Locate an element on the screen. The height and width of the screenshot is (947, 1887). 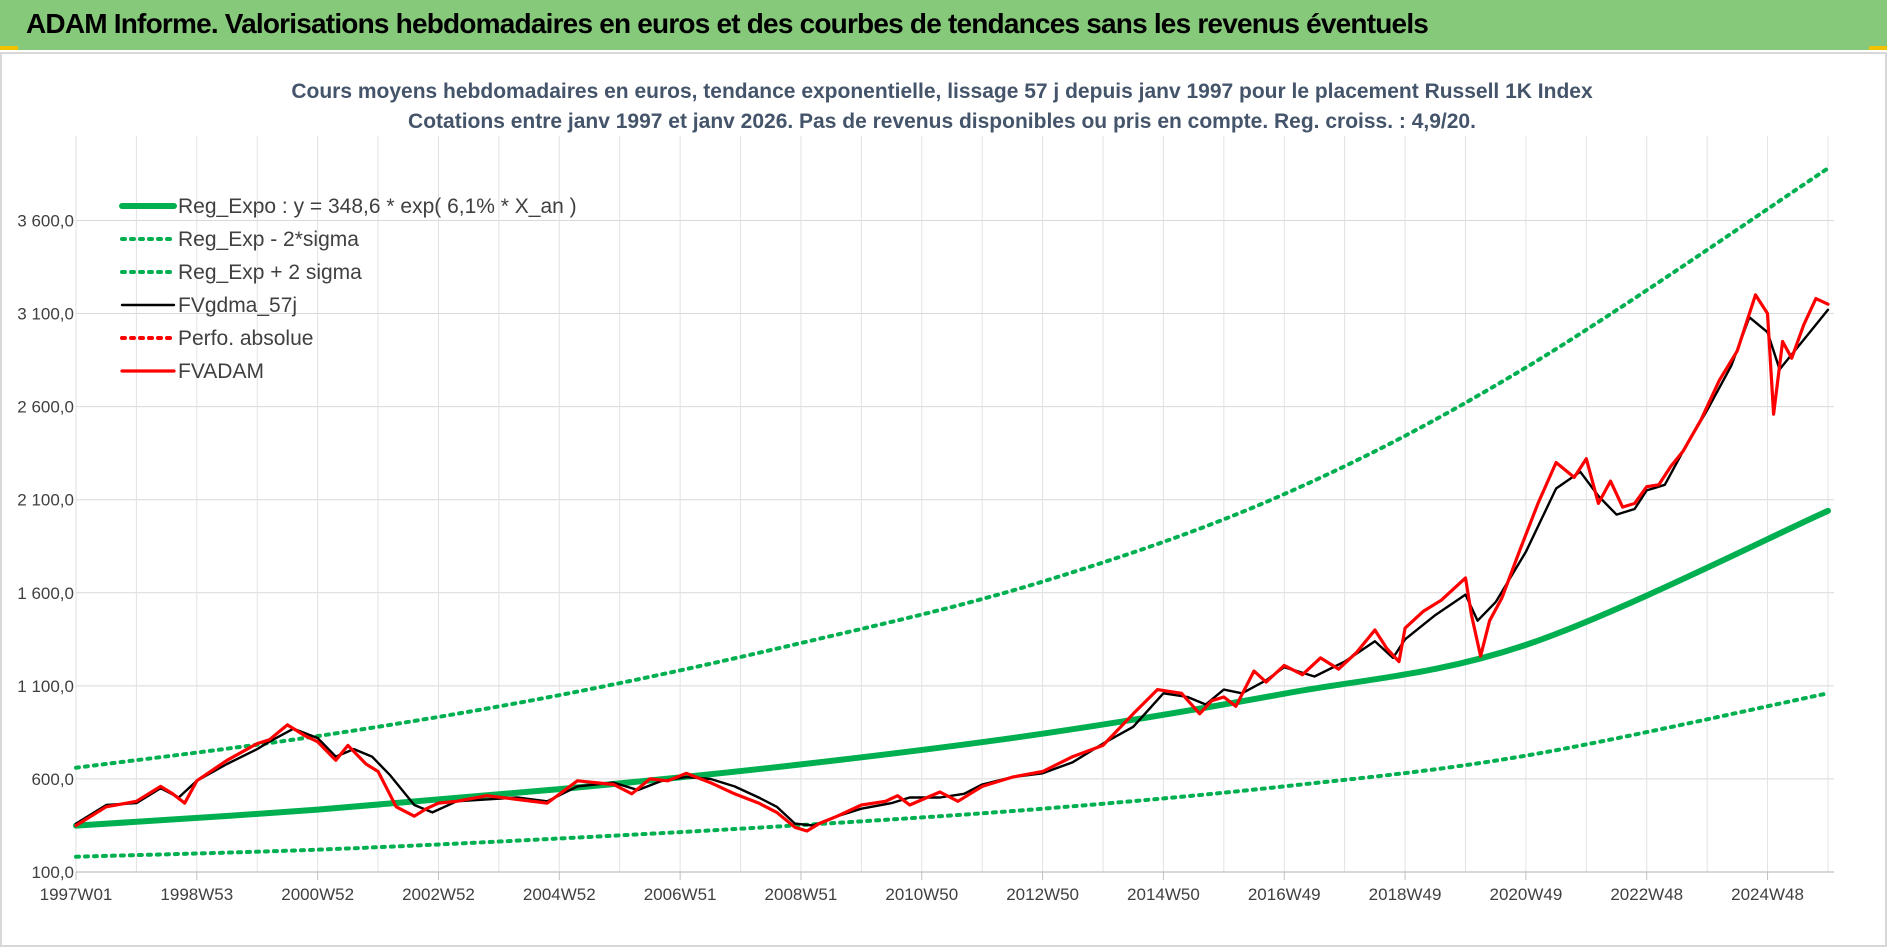
x-tick-label: 2002W52 is located at coordinates (438, 894).